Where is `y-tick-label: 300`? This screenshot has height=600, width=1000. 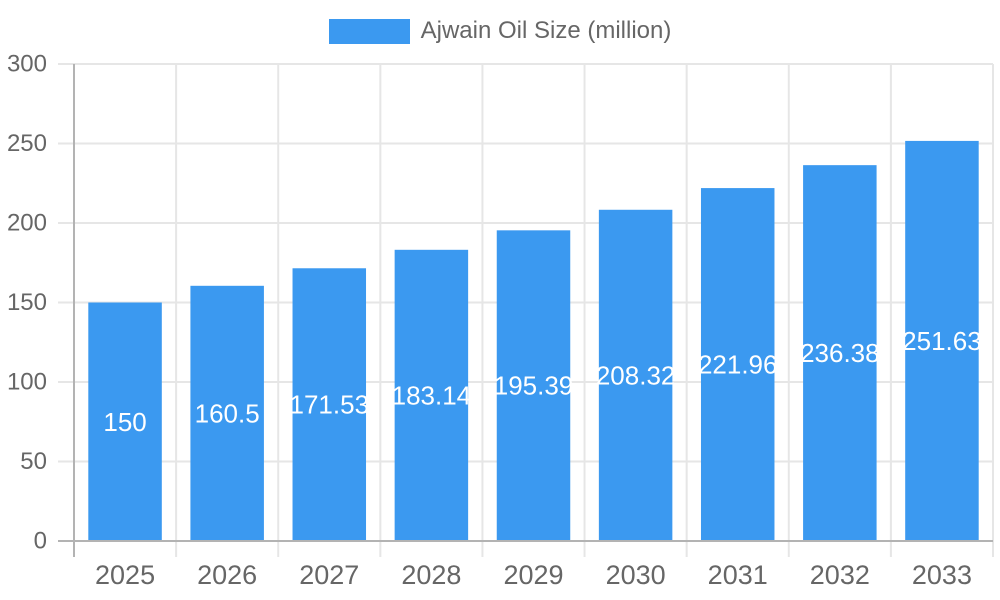
y-tick-label: 300 is located at coordinates (27, 64).